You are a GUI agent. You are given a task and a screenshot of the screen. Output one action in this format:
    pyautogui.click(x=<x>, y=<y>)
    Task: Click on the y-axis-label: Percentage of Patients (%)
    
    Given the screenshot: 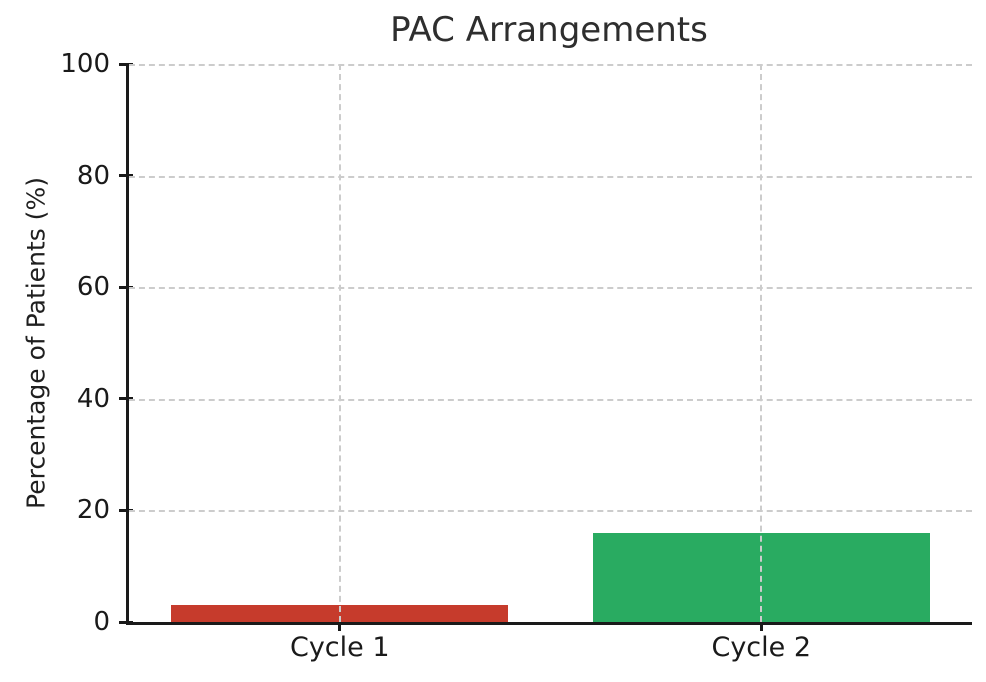 What is the action you would take?
    pyautogui.click(x=36, y=343)
    